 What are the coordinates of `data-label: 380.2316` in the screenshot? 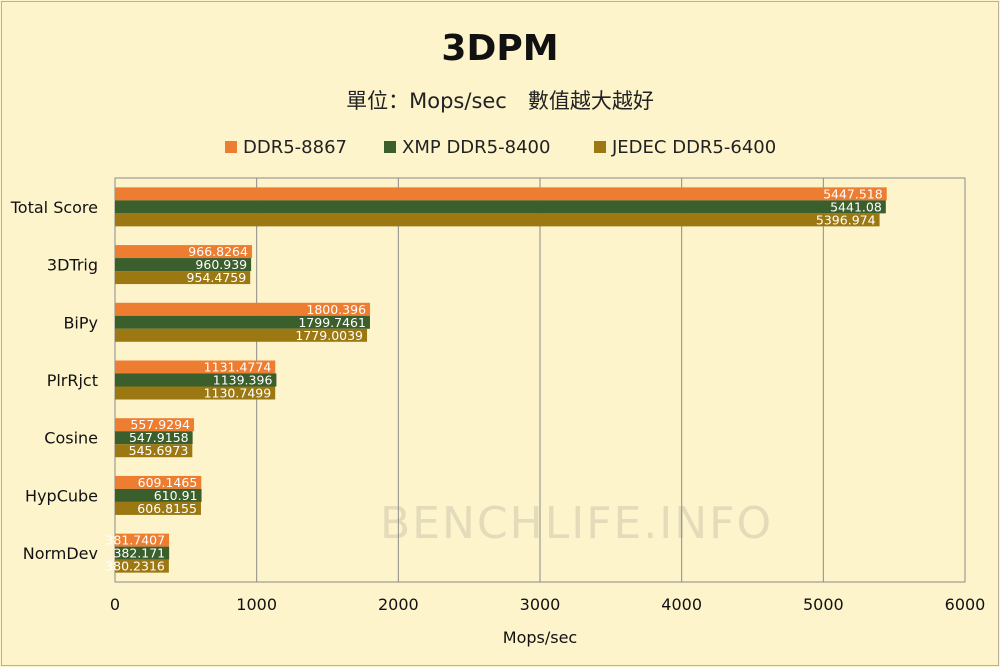 It's located at (135, 566).